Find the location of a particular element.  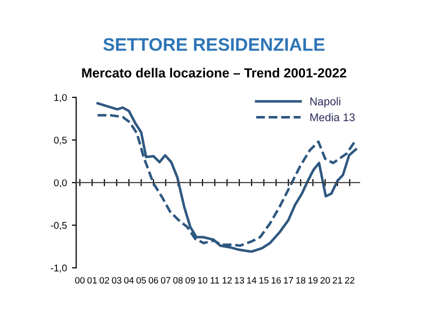

x-tick-label: 19 is located at coordinates (313, 280).